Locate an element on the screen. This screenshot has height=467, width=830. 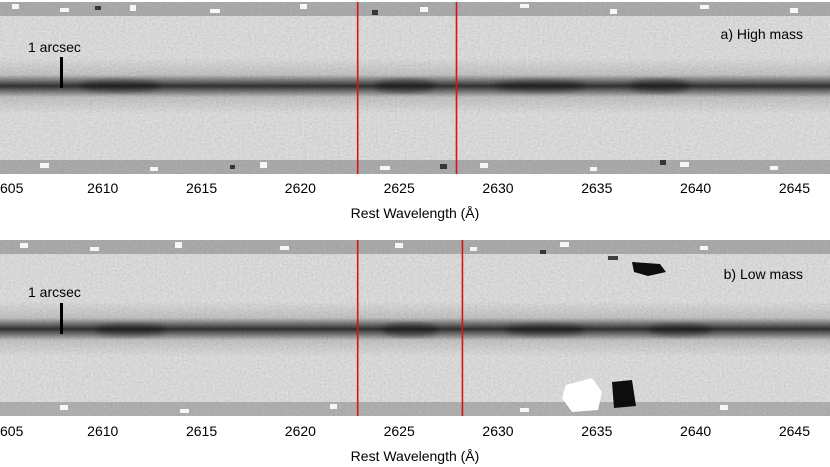
panel-b-x-axis: 605 2610 2615 2620 2625 2630 2635 2640 2645 is located at coordinates (405, 431).